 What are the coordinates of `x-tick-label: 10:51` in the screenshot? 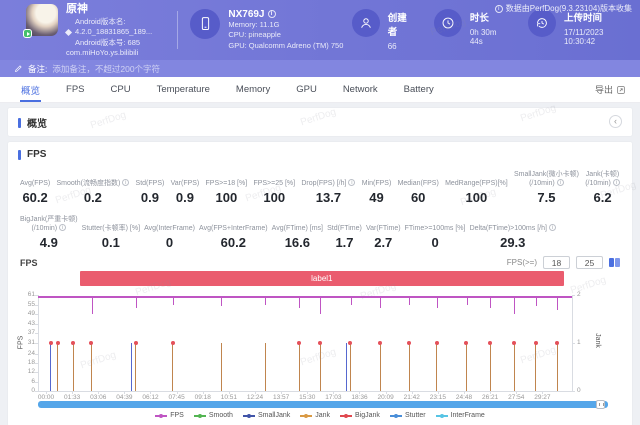 It's located at (228, 398).